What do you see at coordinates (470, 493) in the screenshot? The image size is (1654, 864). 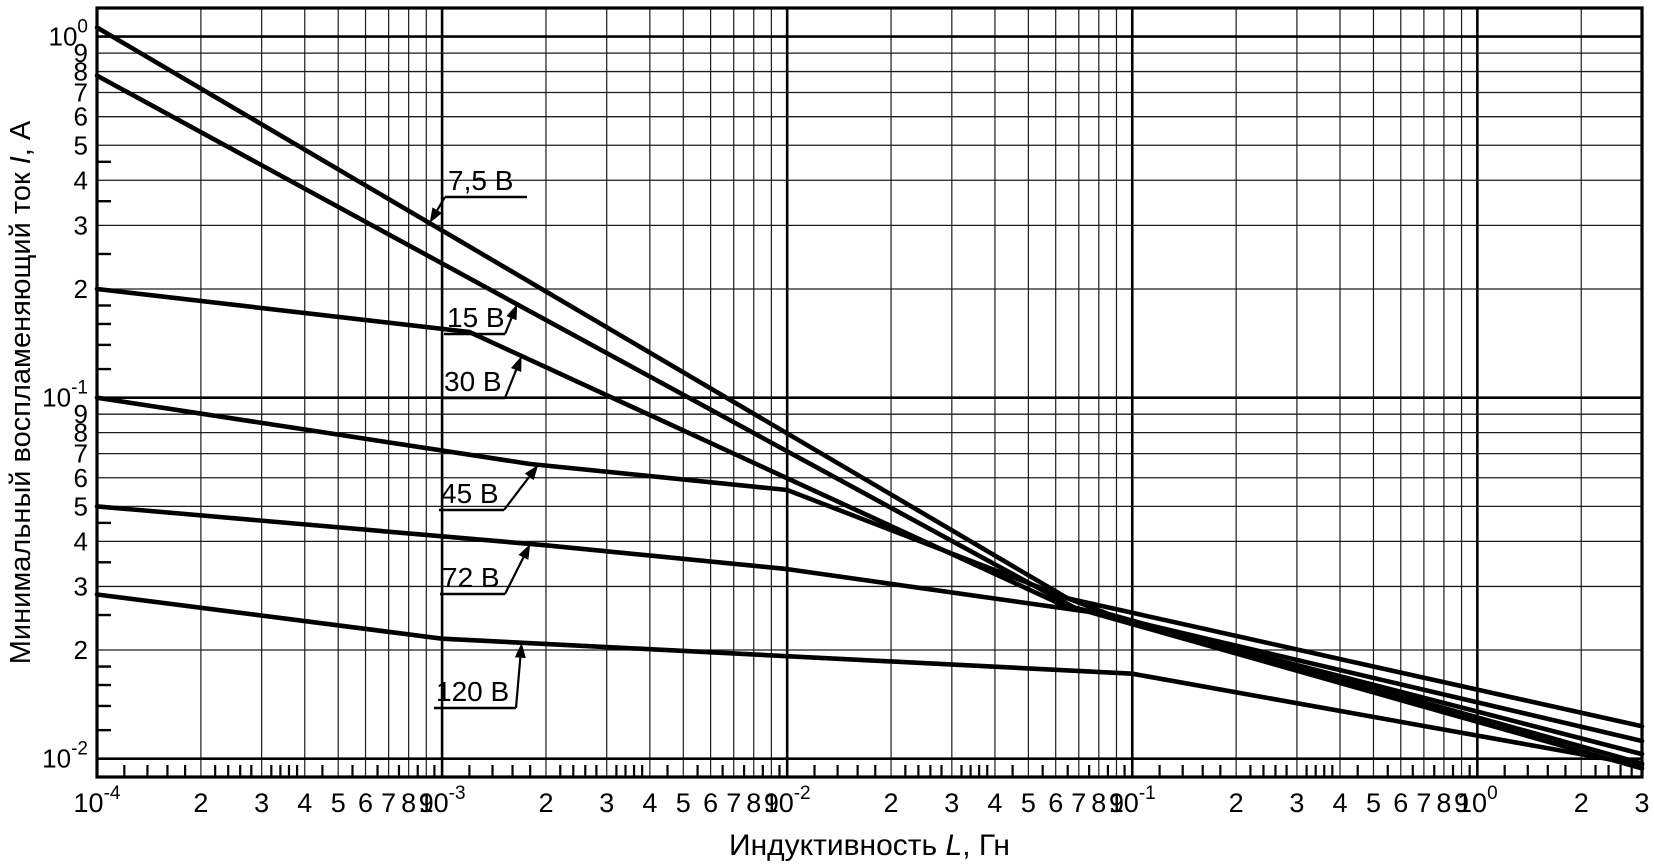 I see `curve-label: 45 В` at bounding box center [470, 493].